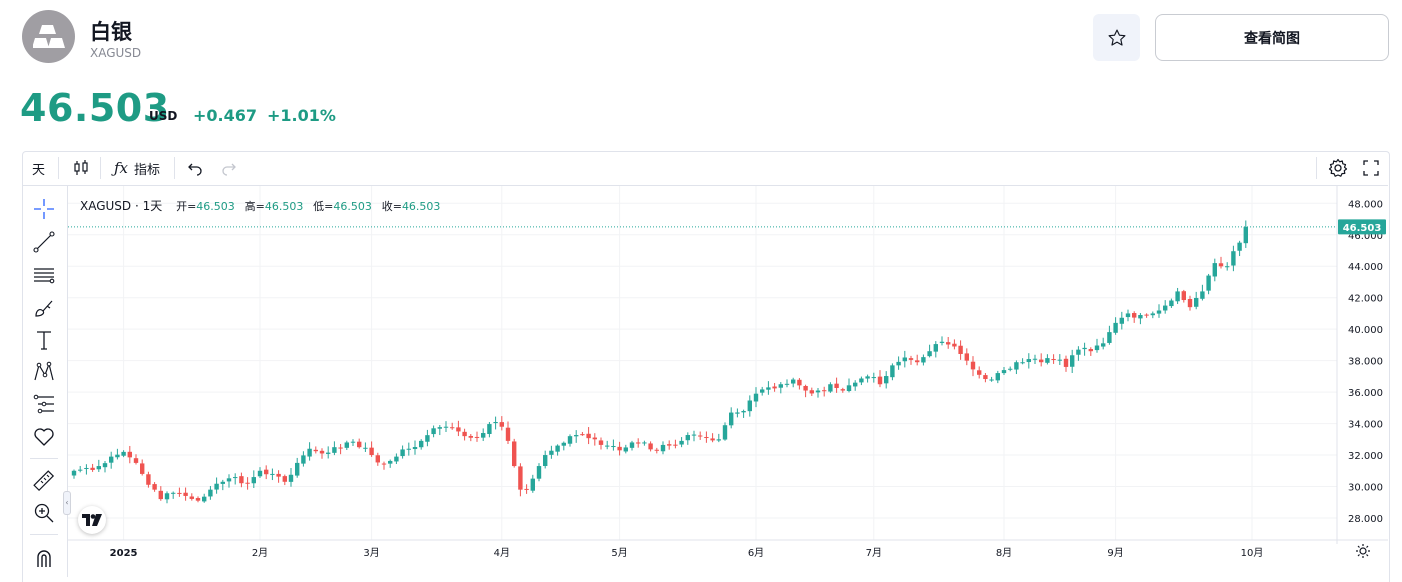 Image resolution: width=1402 pixels, height=582 pixels. What do you see at coordinates (229, 168) in the screenshot?
I see `redo-button` at bounding box center [229, 168].